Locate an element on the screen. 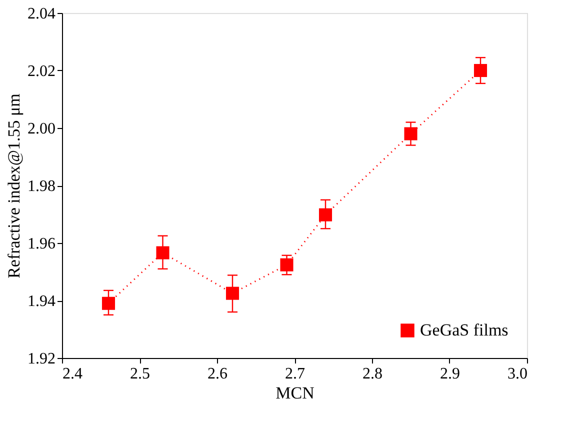  x-tick-label: 2.9 is located at coordinates (450, 374).